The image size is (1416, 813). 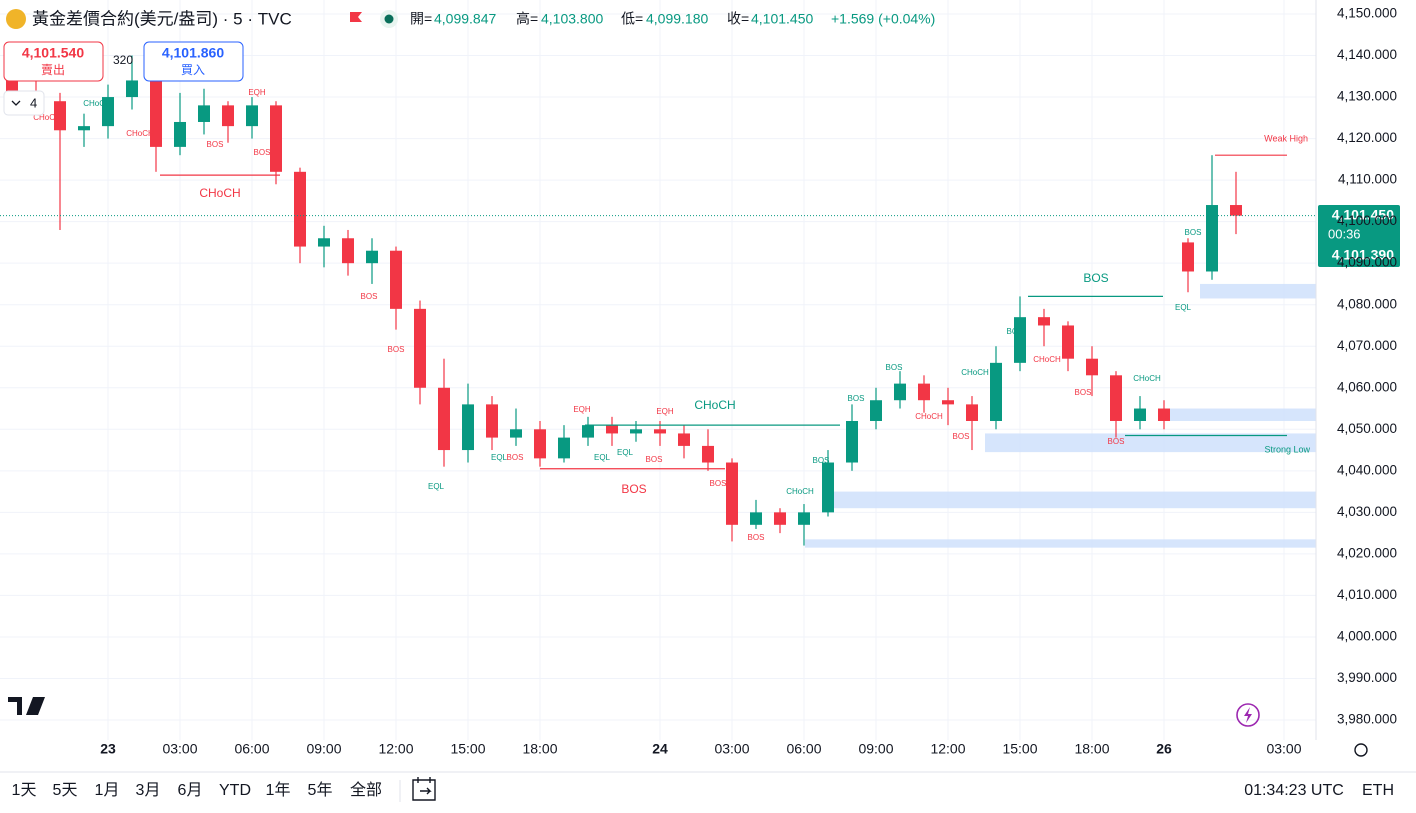 I want to click on y-tick-label: 4,040.000, so click(x=1367, y=469).